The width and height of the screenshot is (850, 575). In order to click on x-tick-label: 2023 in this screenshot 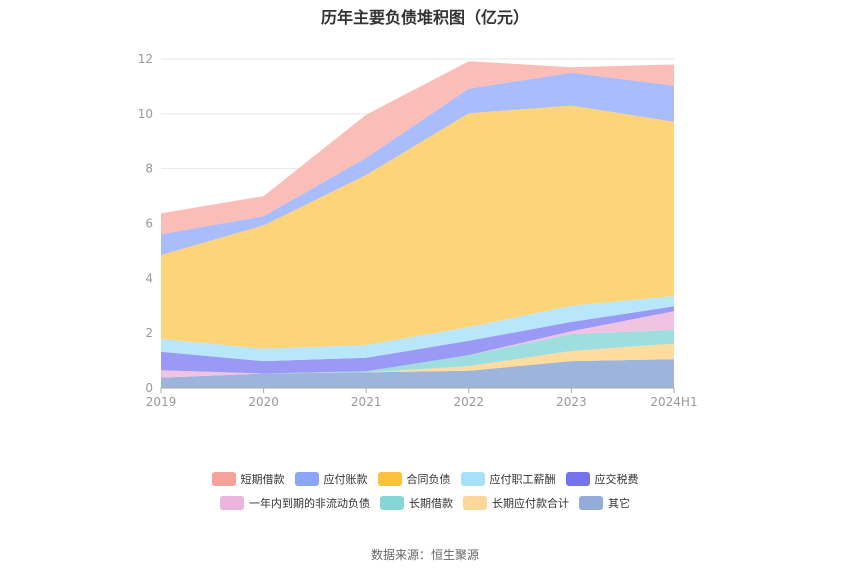, I will do `click(571, 402)`.